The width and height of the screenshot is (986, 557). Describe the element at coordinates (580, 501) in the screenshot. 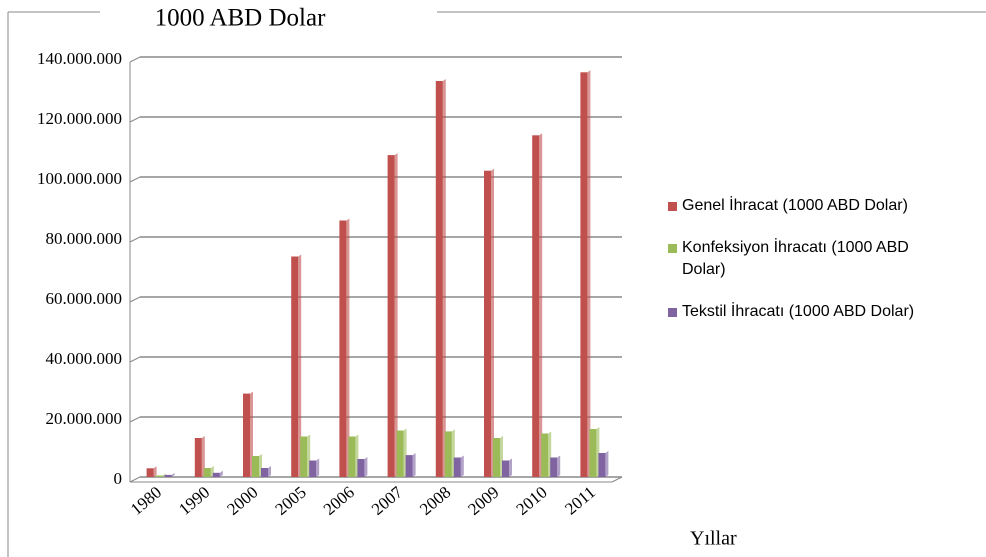

I see `x-tick-label: 2011` at that location.